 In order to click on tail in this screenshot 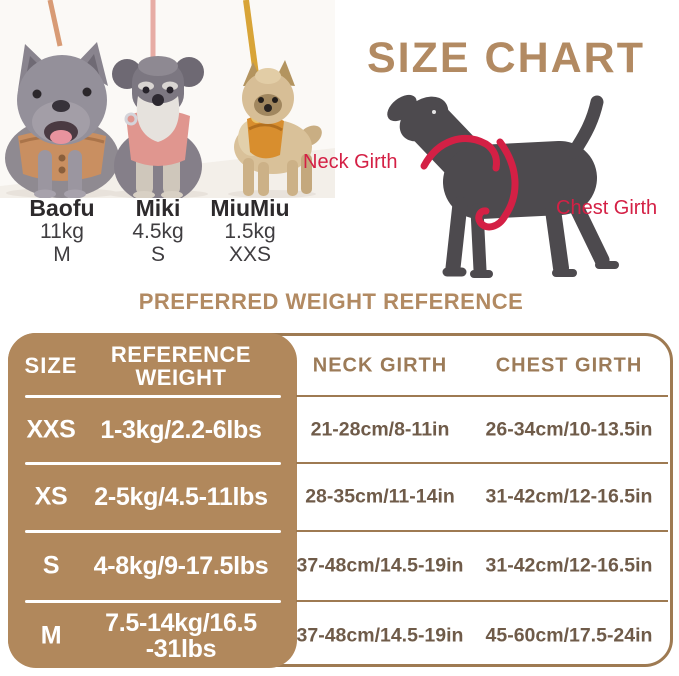, I will do `click(585, 127)`.